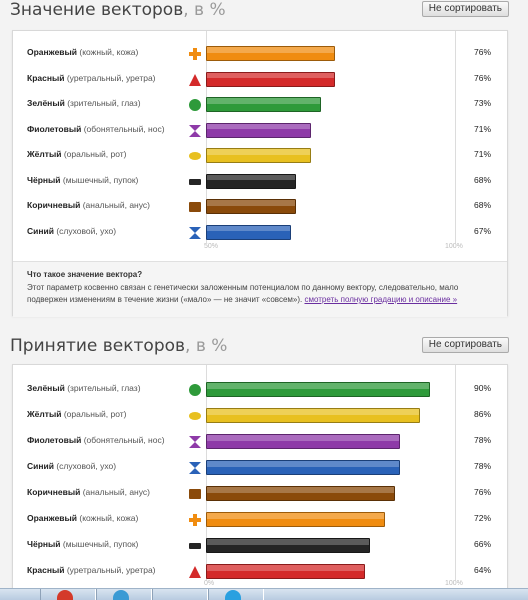  I want to click on vector-row: Синий (слуховой, ухо) 78%, so click(260, 468).